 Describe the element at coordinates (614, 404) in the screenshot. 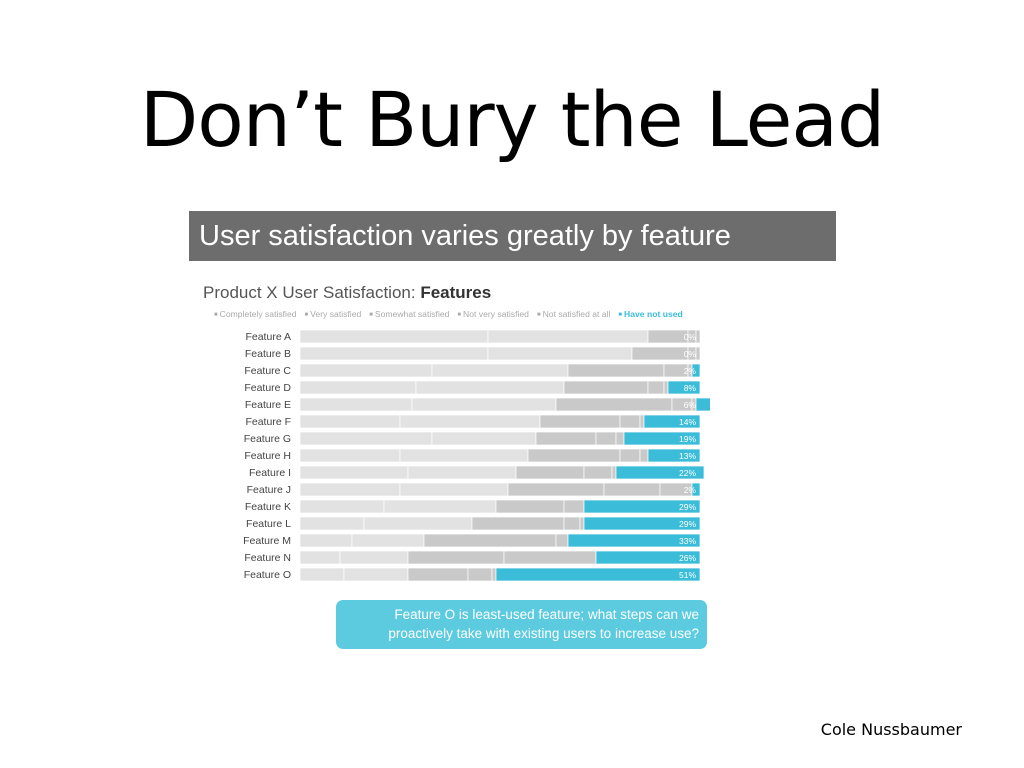

I see `bar-feature-e-somewhat-satisfied` at that location.